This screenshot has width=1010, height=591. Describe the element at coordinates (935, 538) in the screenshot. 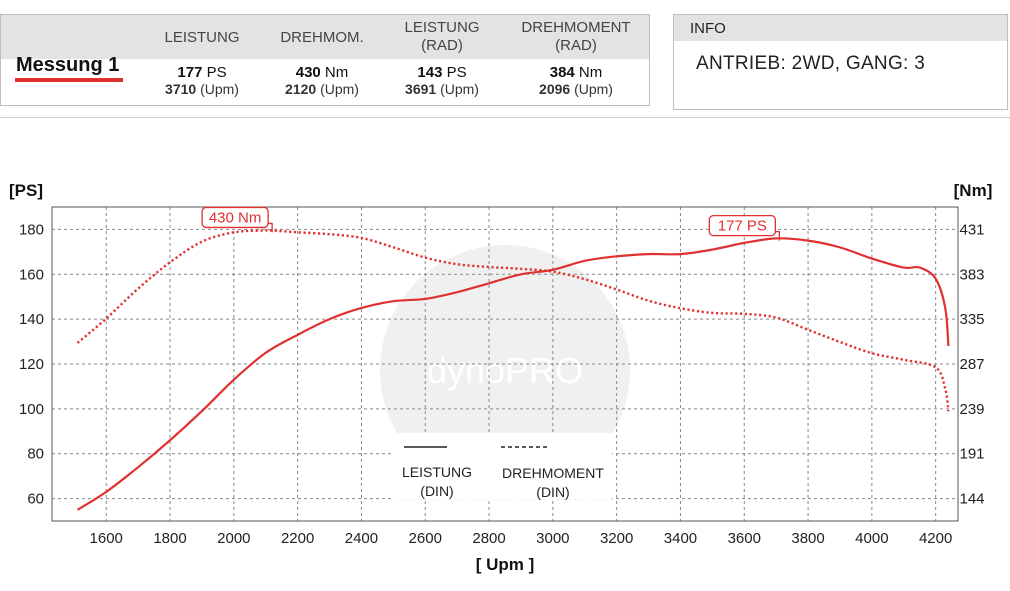

I see `x-tick-label: 4200` at that location.